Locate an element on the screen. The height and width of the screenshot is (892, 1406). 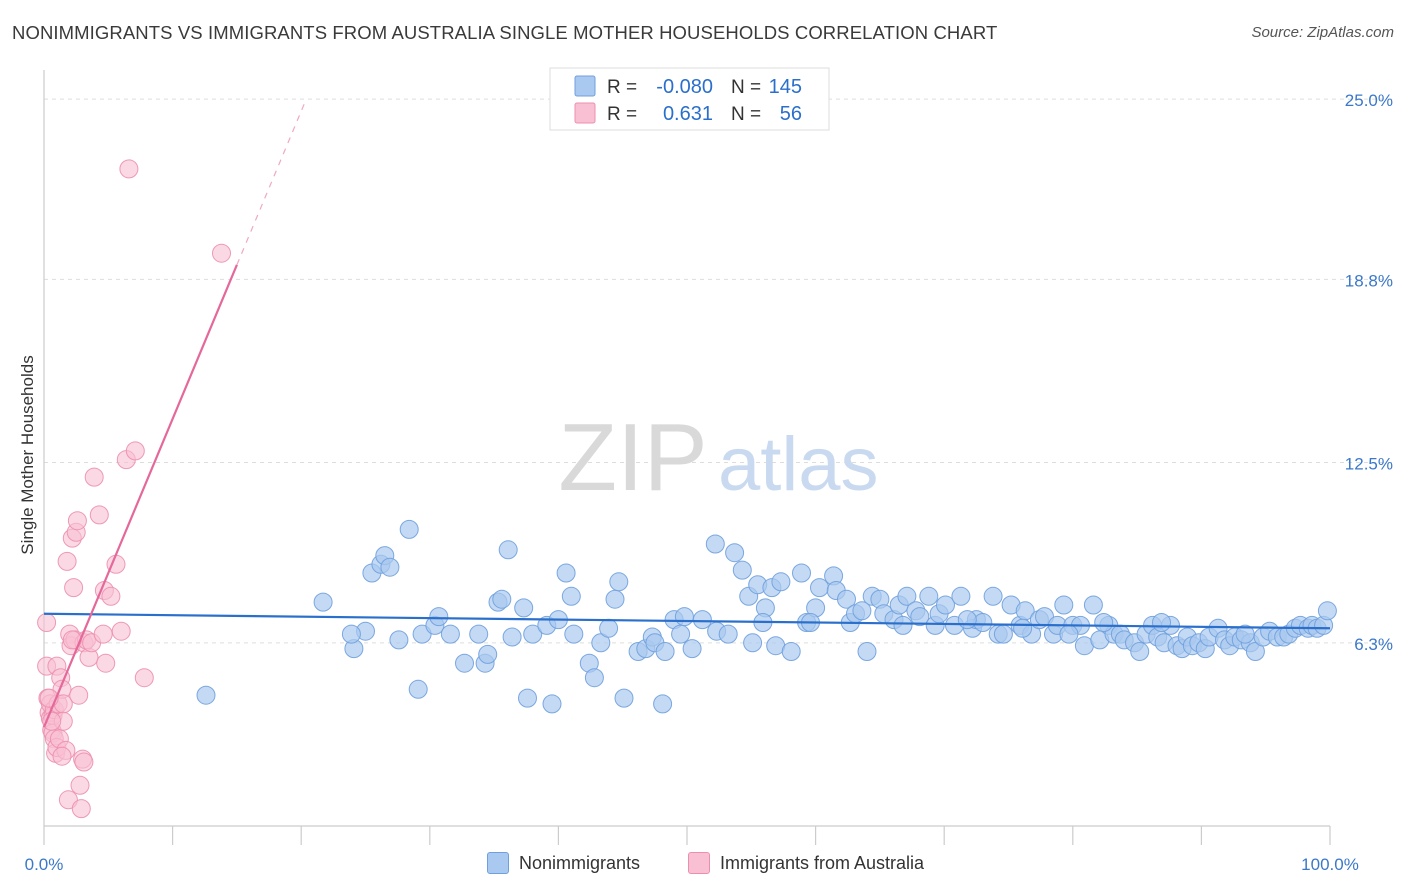
zipatlas-watermark: ZIP atlas is located at coordinates (718, 457).